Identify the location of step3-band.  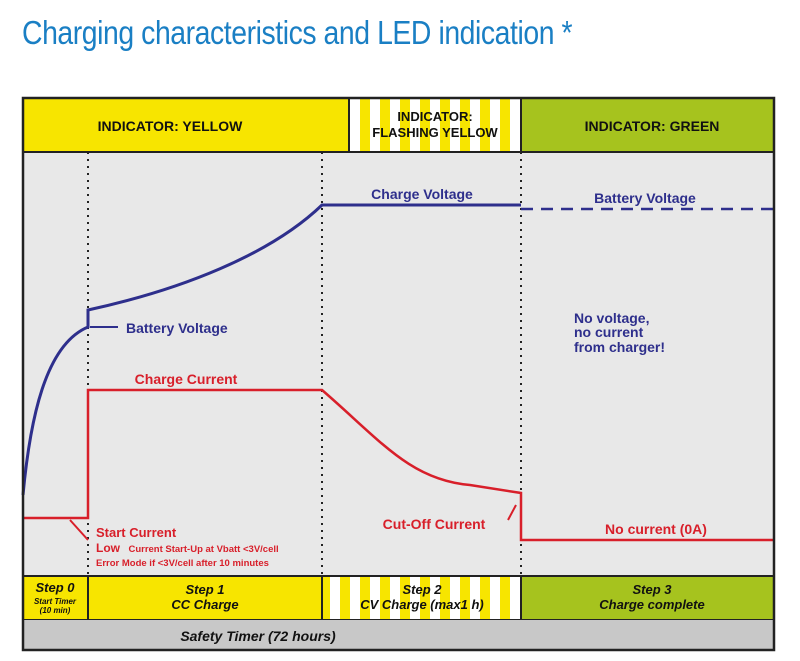
(647, 598).